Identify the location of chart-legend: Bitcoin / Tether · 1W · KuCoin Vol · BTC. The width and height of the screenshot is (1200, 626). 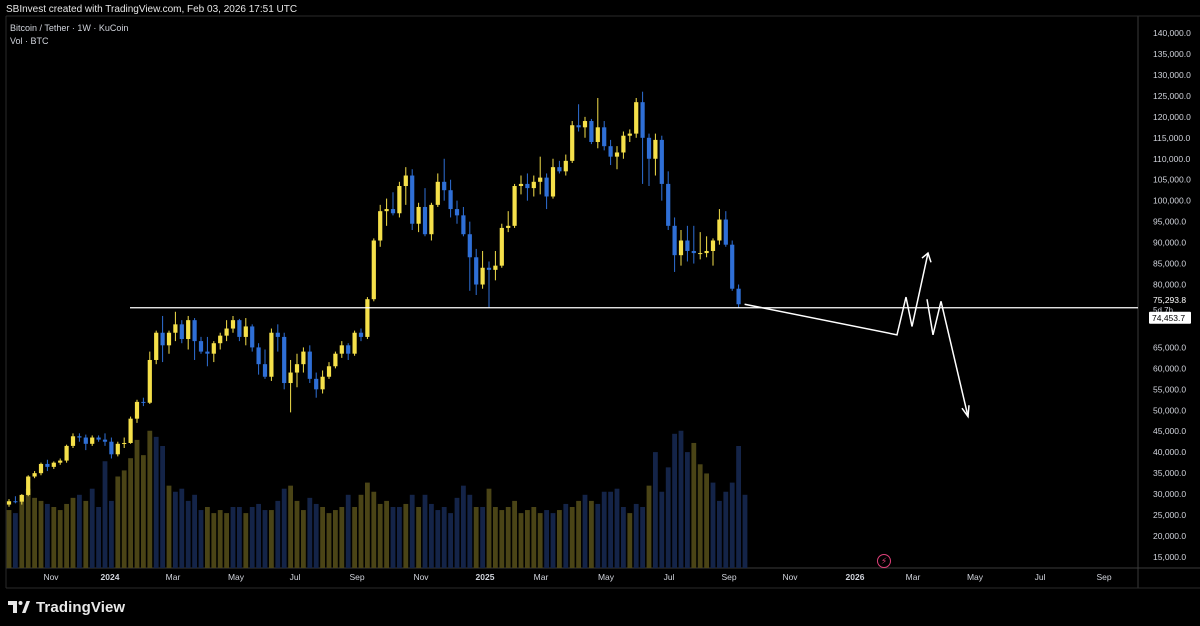
(69, 35).